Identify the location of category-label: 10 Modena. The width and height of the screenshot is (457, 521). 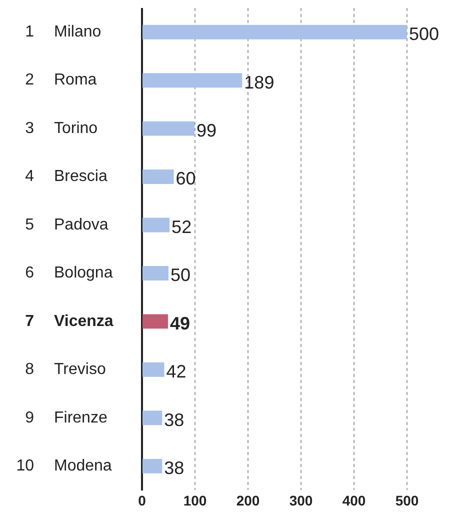
(64, 465).